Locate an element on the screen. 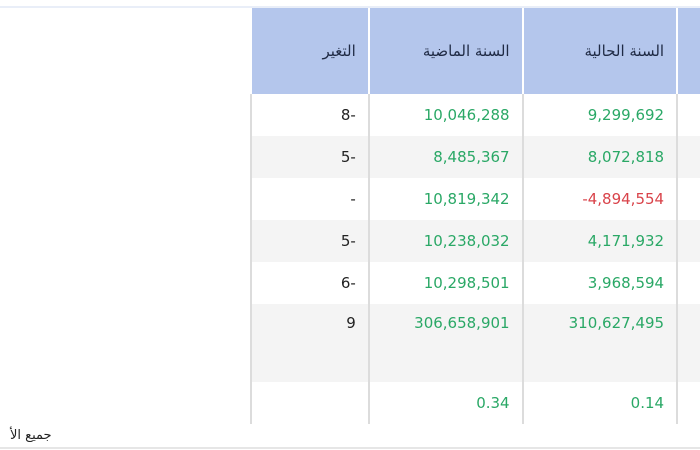 The width and height of the screenshot is (700, 450). previous-year-value: 10,046,288 is located at coordinates (444, 115).